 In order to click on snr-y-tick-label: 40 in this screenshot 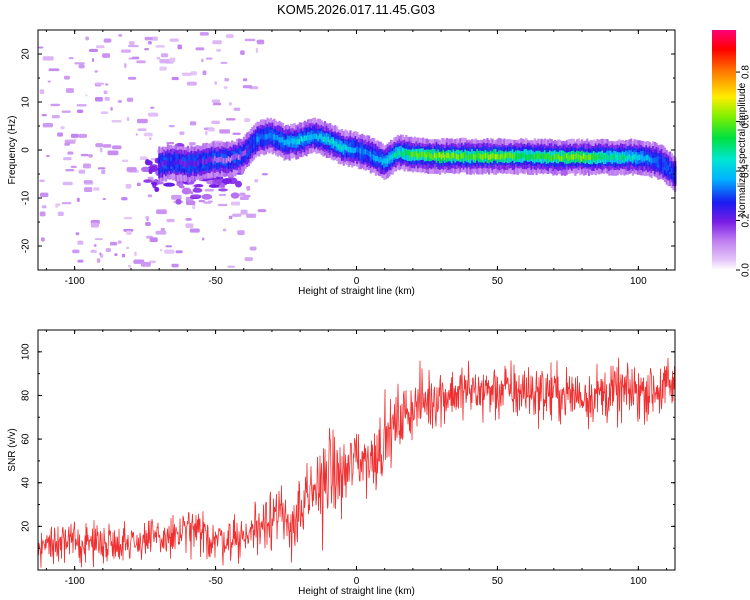, I will do `click(26, 483)`.